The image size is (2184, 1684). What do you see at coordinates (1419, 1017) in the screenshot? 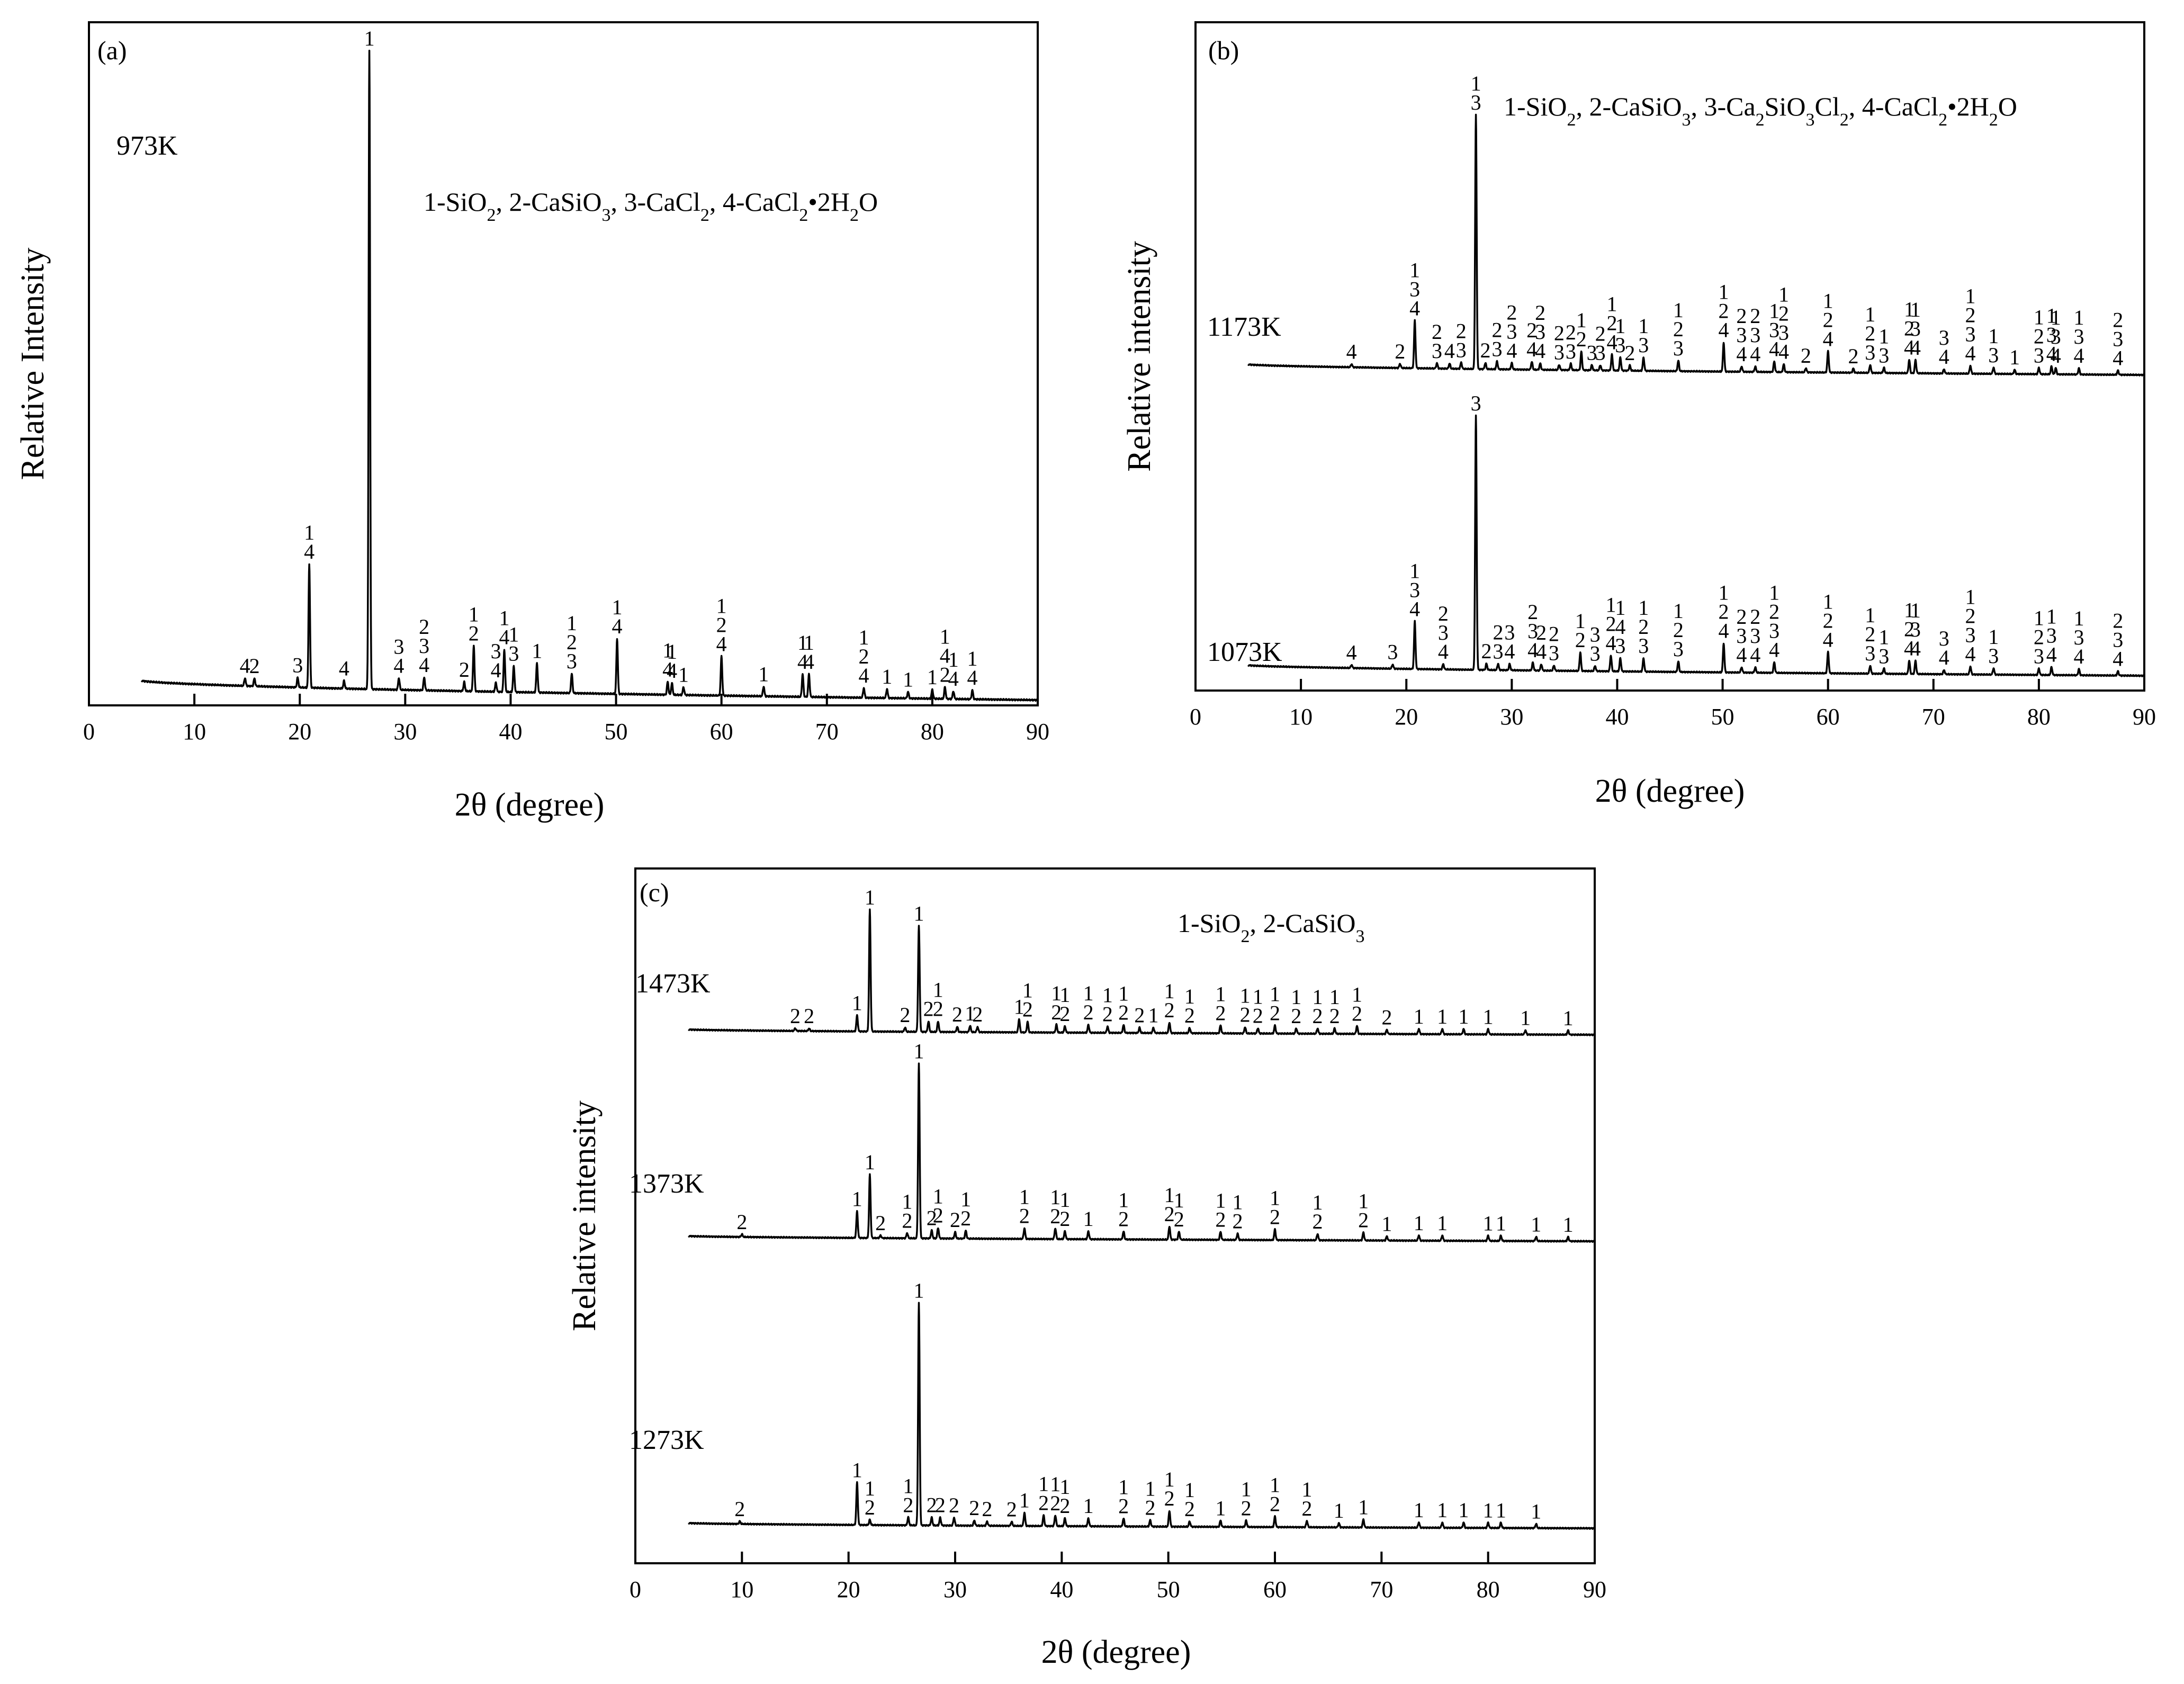
I see `peak-label-1473K-31: 1` at bounding box center [1419, 1017].